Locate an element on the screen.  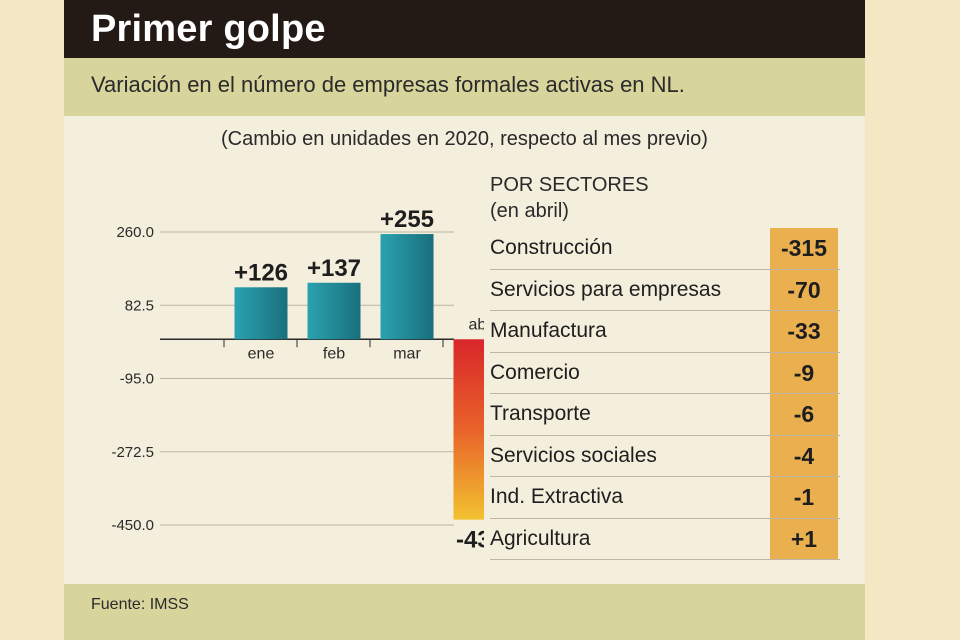
sector-row: Servicios para empresas -70 is located at coordinates (665, 290).